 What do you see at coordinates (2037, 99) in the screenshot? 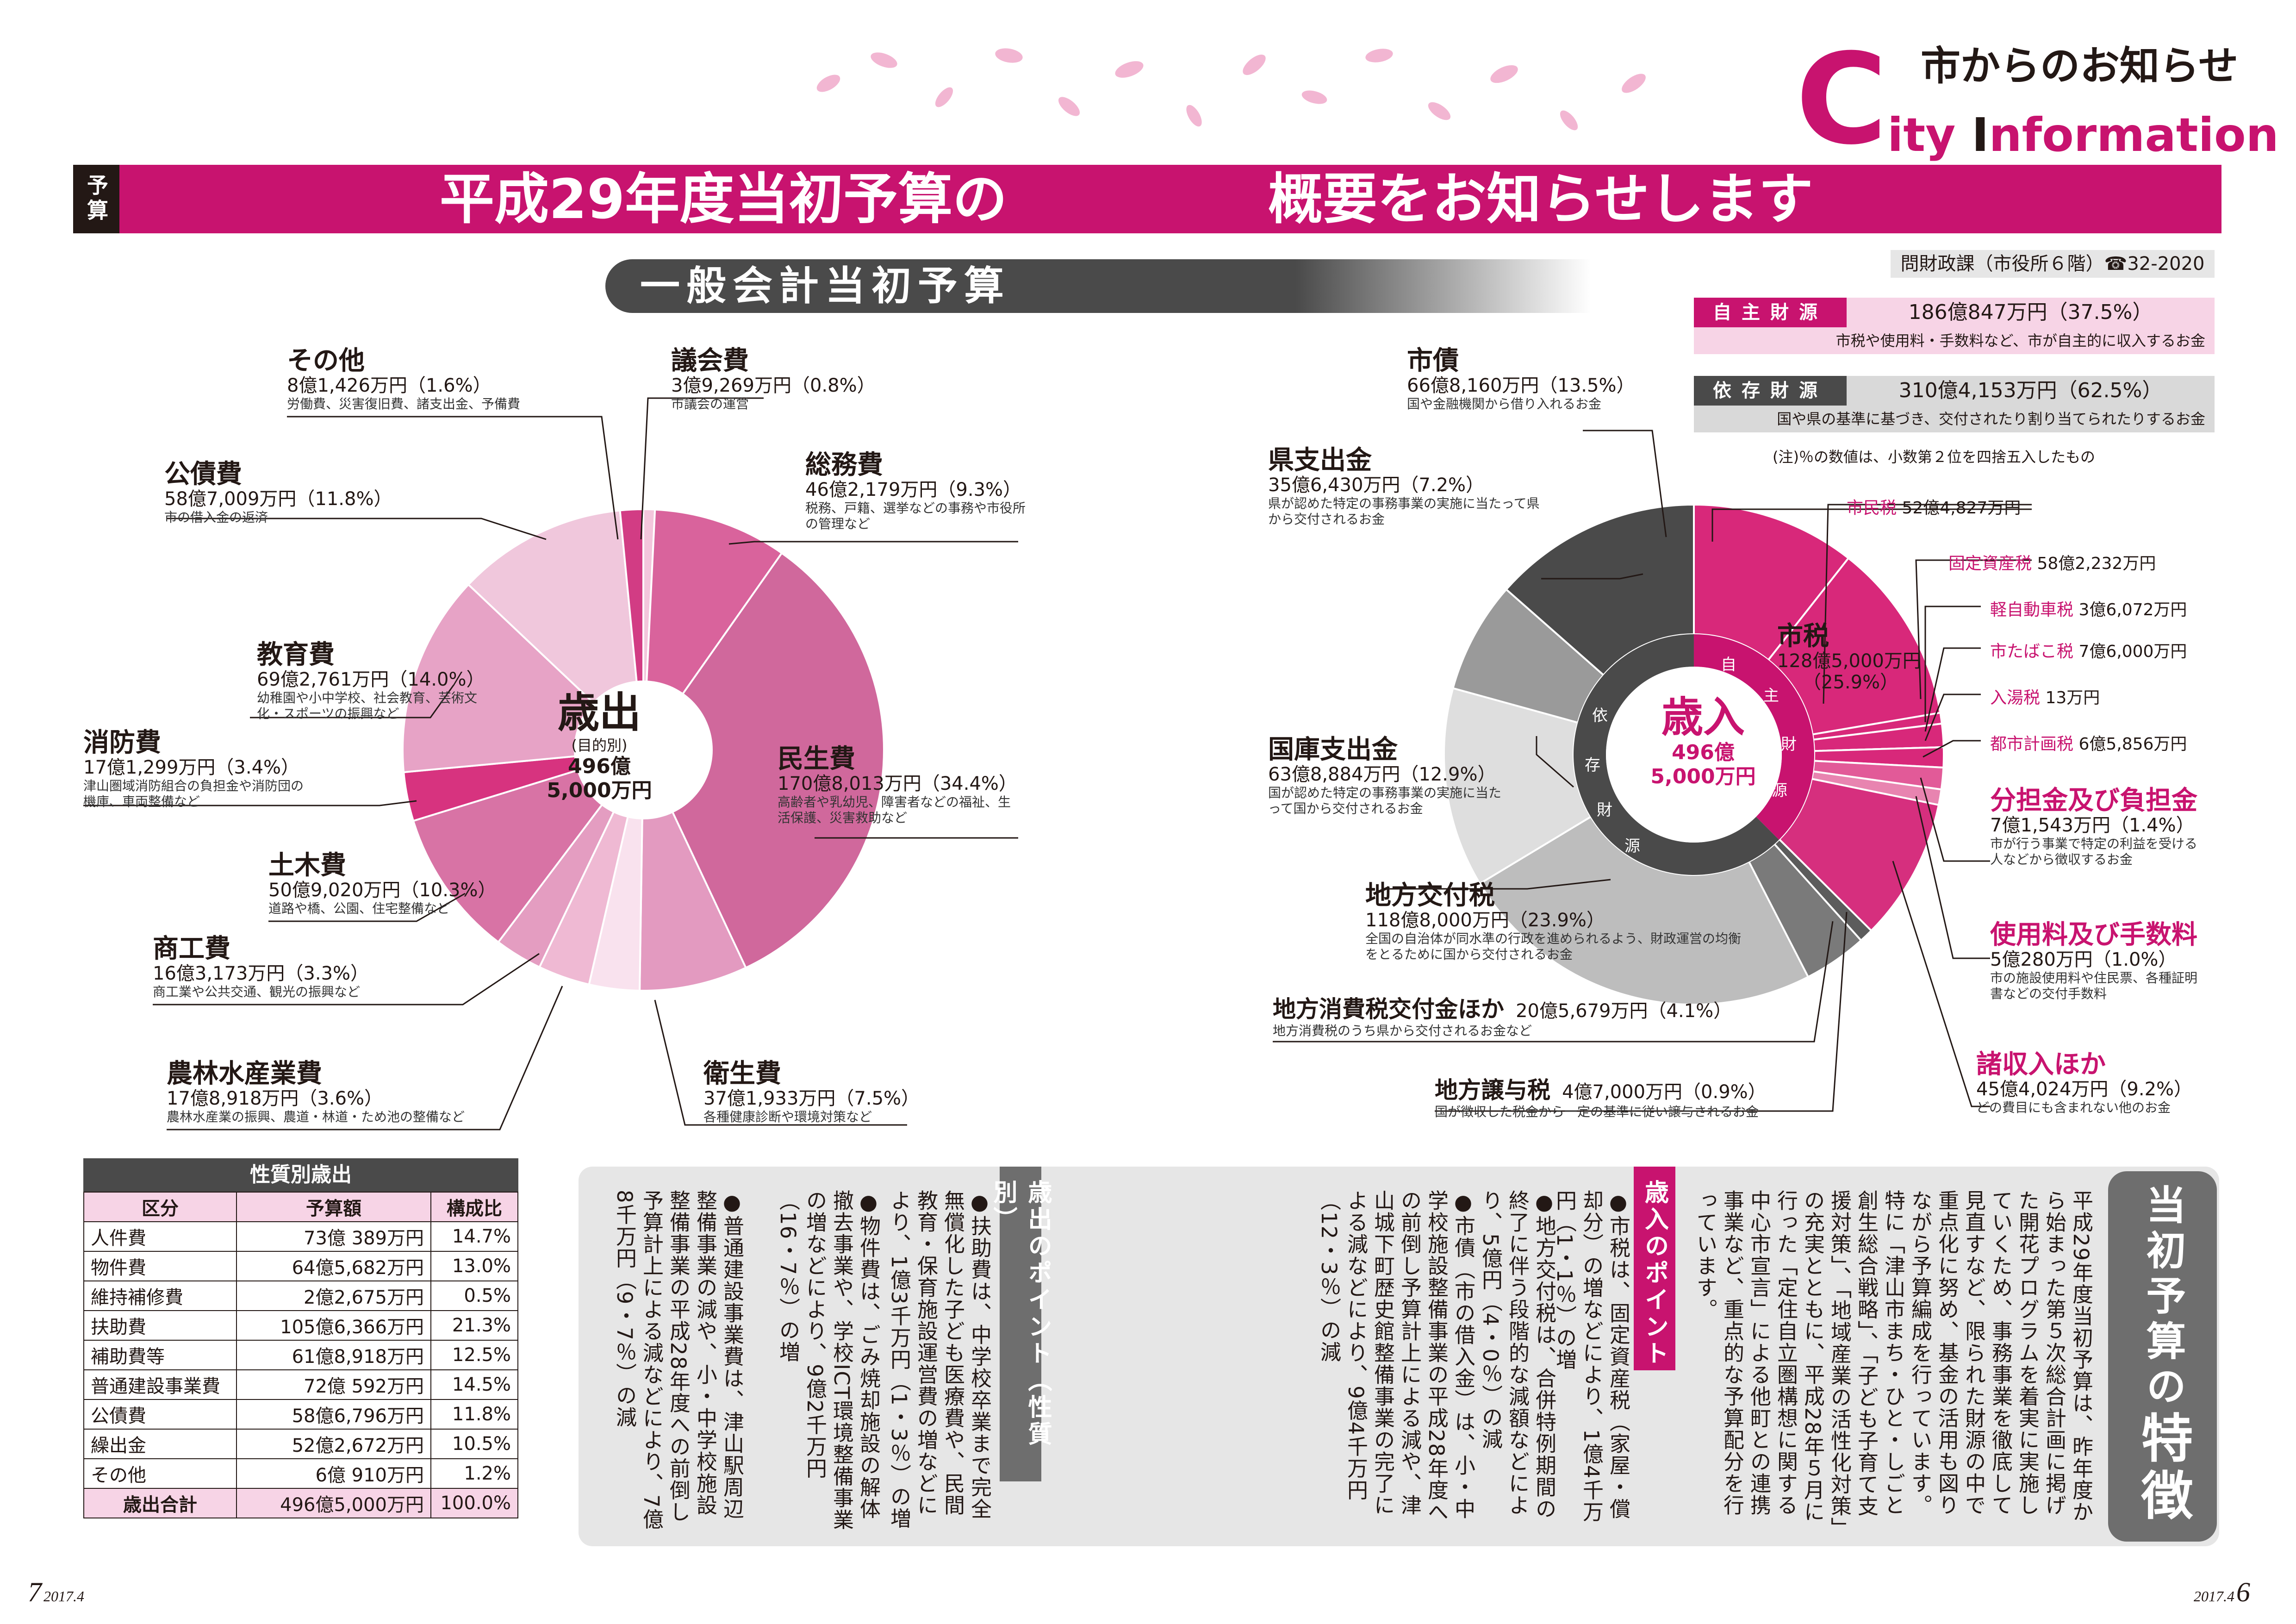
I see `brand-logo: City Information` at bounding box center [2037, 99].